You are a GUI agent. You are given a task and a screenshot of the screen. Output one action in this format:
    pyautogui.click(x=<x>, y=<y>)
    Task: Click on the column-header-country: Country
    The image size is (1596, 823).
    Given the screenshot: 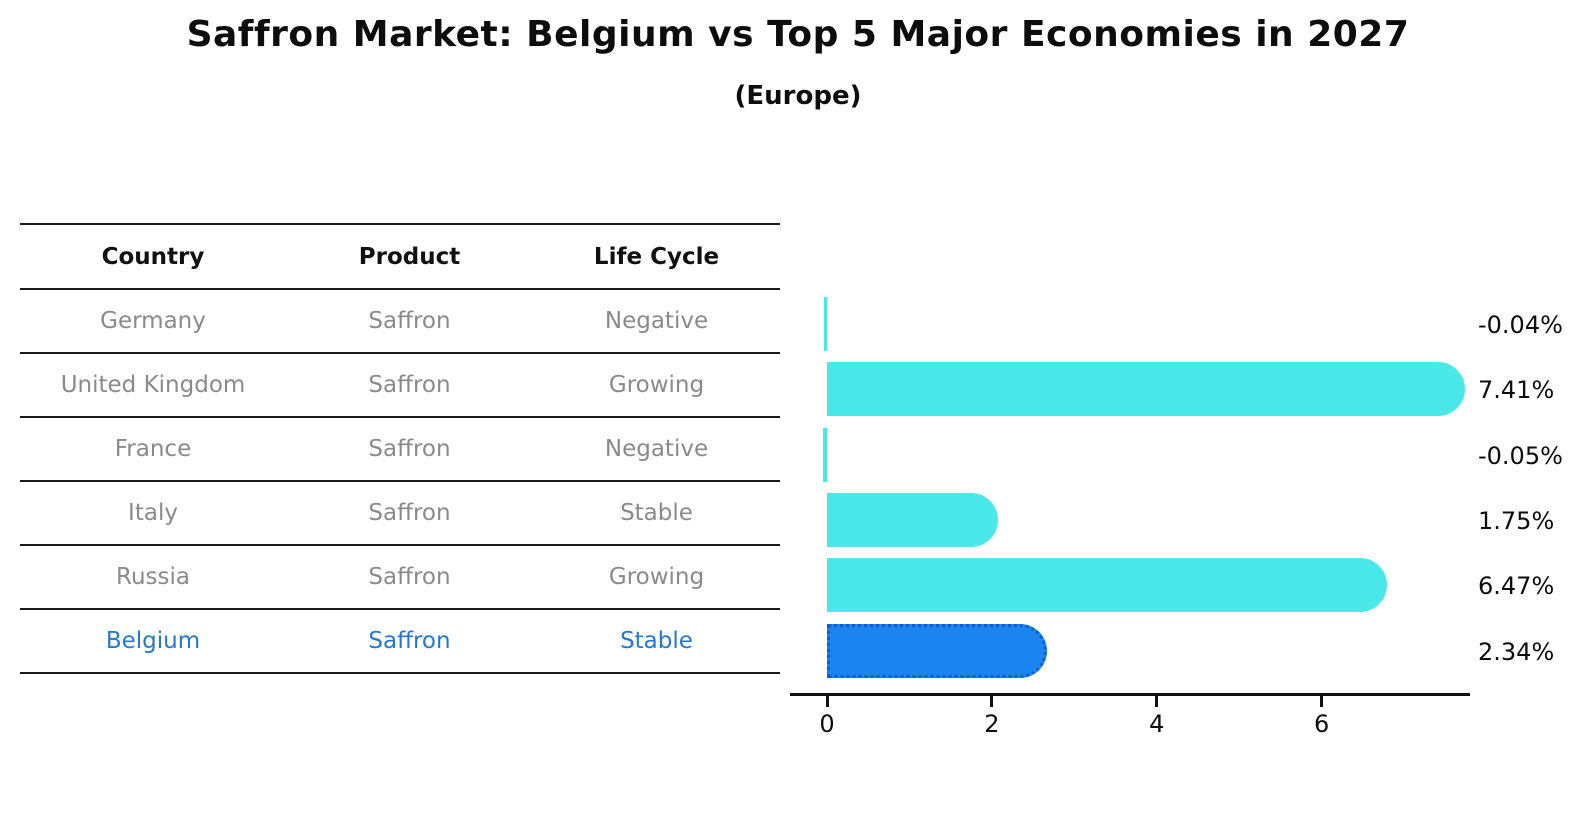 What is the action you would take?
    pyautogui.click(x=153, y=257)
    